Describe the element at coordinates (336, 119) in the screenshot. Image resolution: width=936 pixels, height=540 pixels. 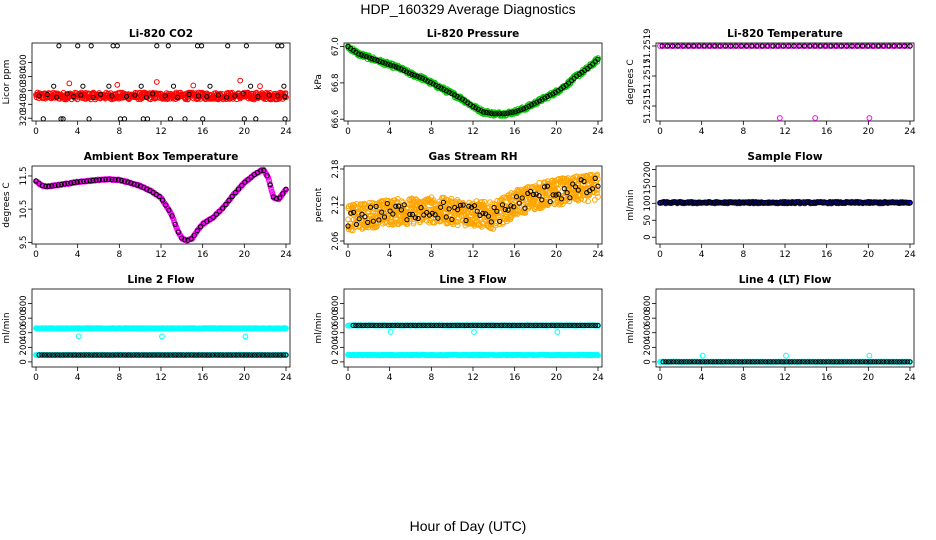
I see `y-tick-label: 66.6` at that location.